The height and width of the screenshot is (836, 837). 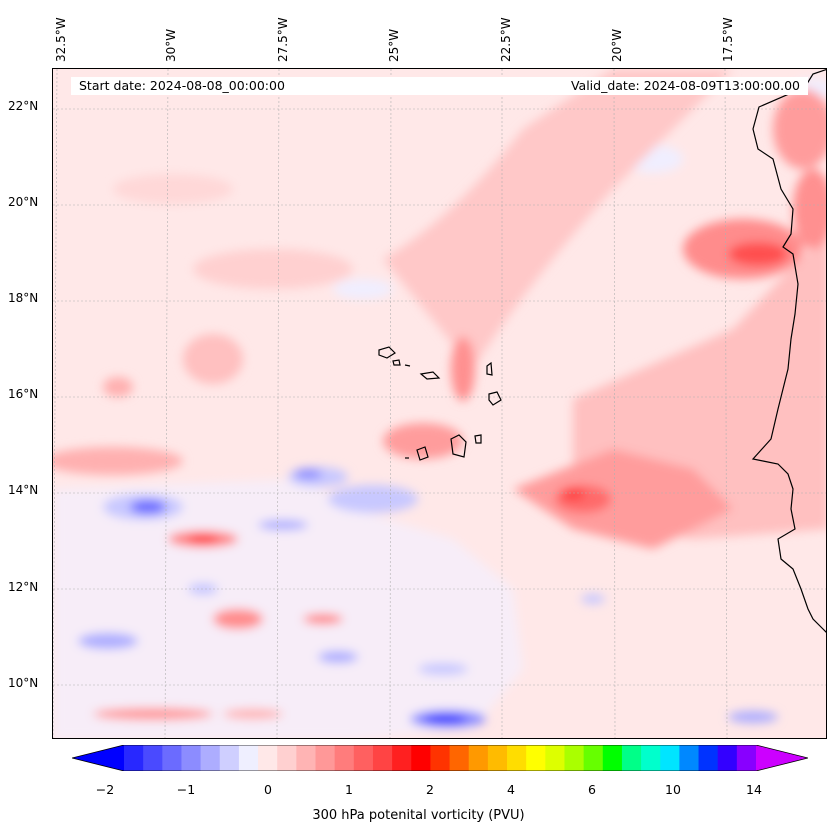 What do you see at coordinates (430, 789) in the screenshot?
I see `colorbar-tick: 2` at bounding box center [430, 789].